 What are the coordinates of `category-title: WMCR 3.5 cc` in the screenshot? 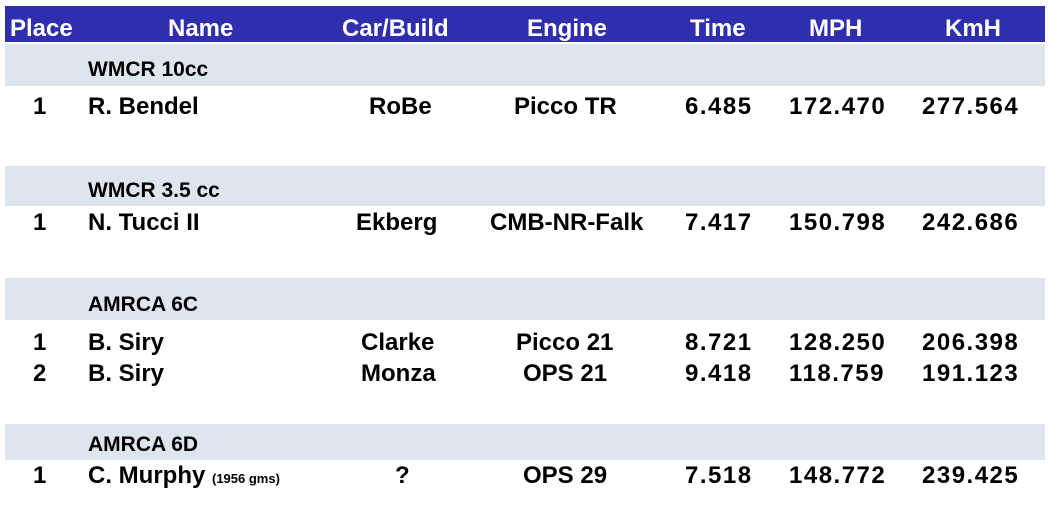 It's located at (154, 190).